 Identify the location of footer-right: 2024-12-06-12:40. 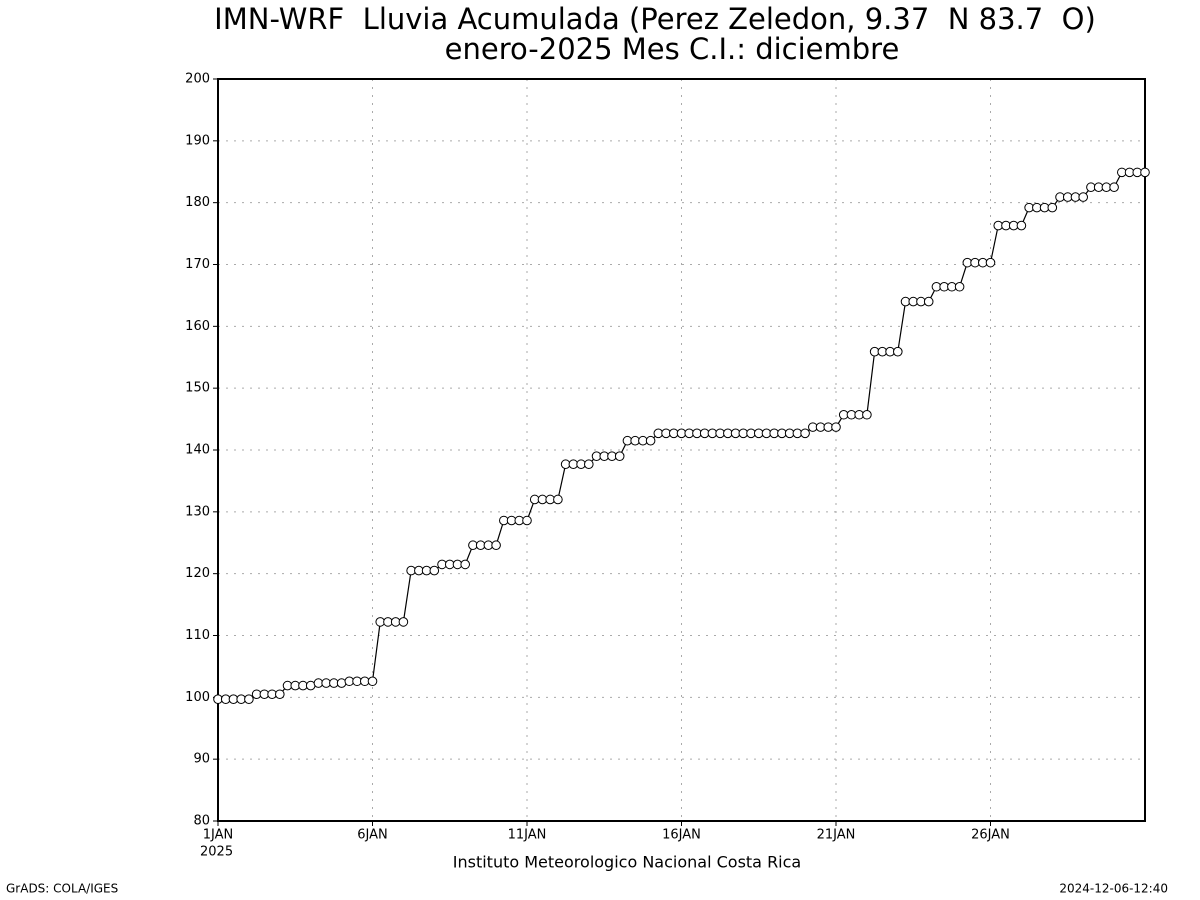
(1113, 889).